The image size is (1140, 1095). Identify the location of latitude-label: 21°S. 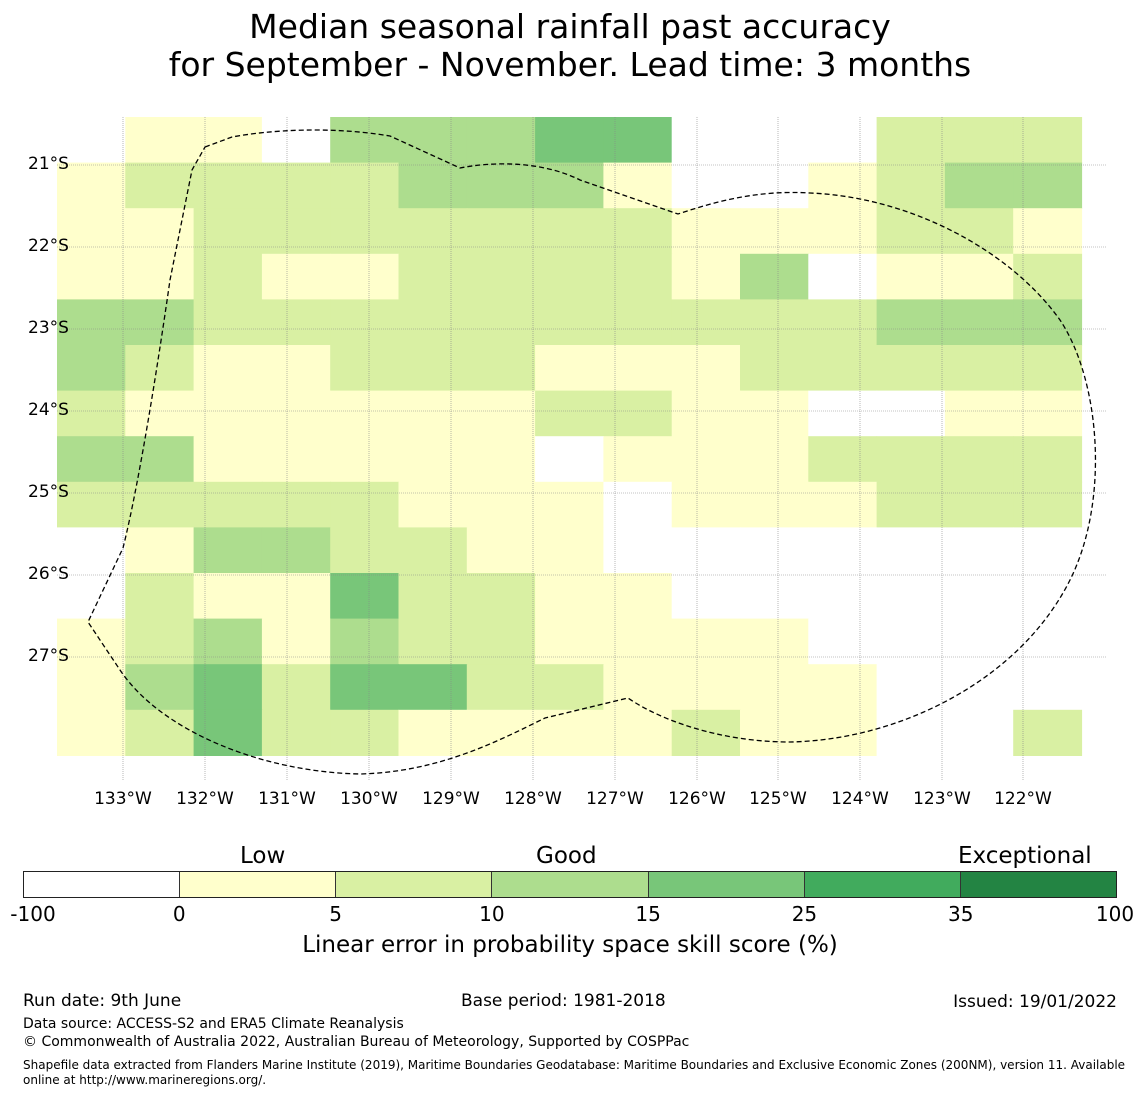
(48, 164).